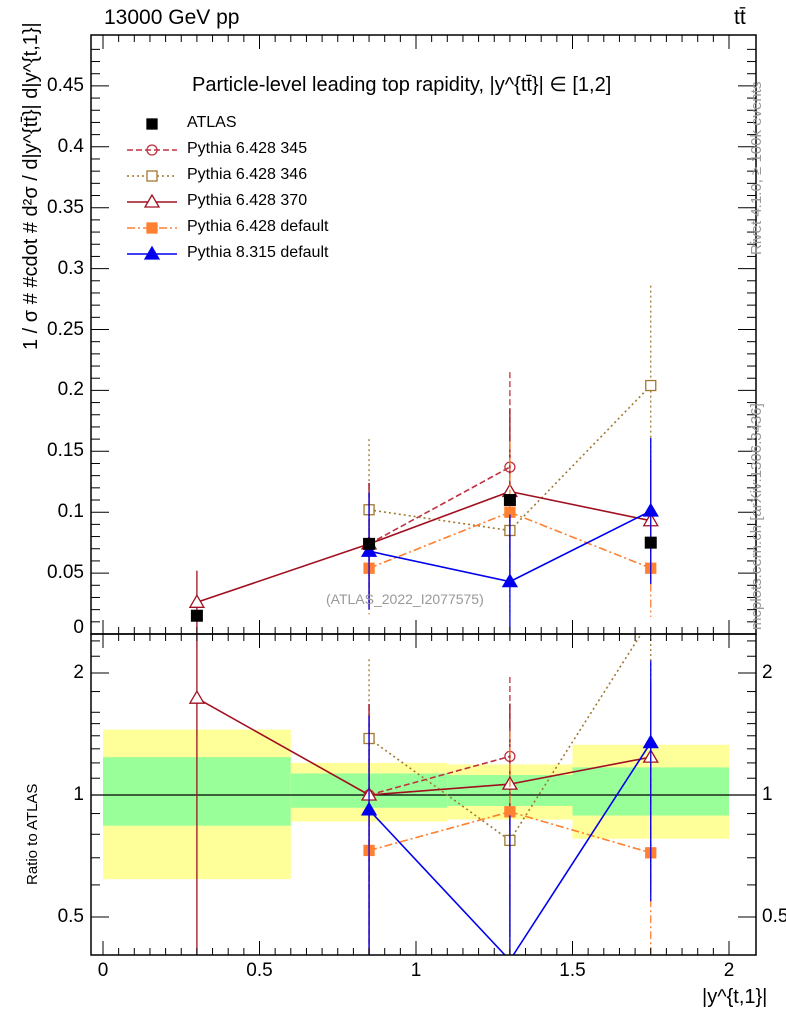 This screenshot has height=1024, width=786. I want to click on ratio-y-tick-label-right: 2, so click(767, 672).